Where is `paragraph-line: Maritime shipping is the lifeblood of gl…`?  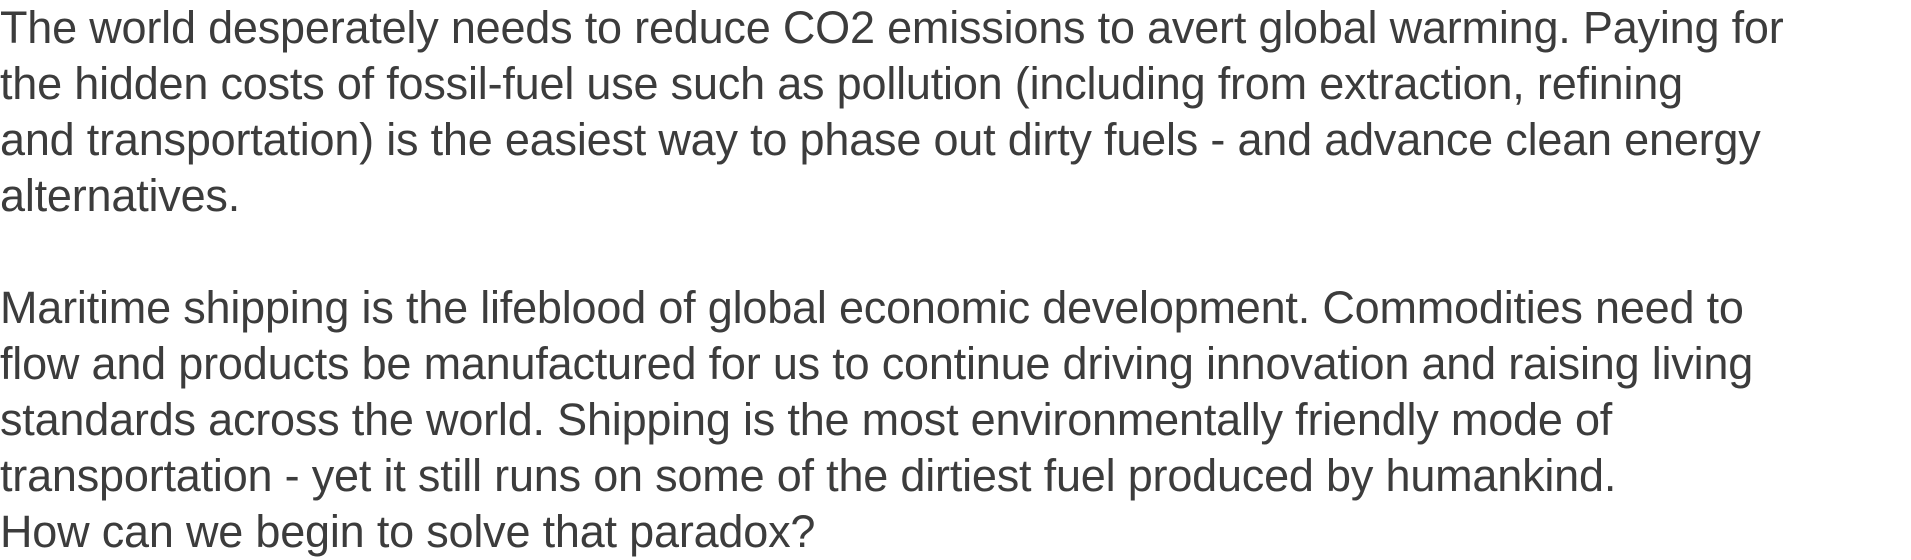 paragraph-line: Maritime shipping is the lifeblood of gl… is located at coordinates (872, 307).